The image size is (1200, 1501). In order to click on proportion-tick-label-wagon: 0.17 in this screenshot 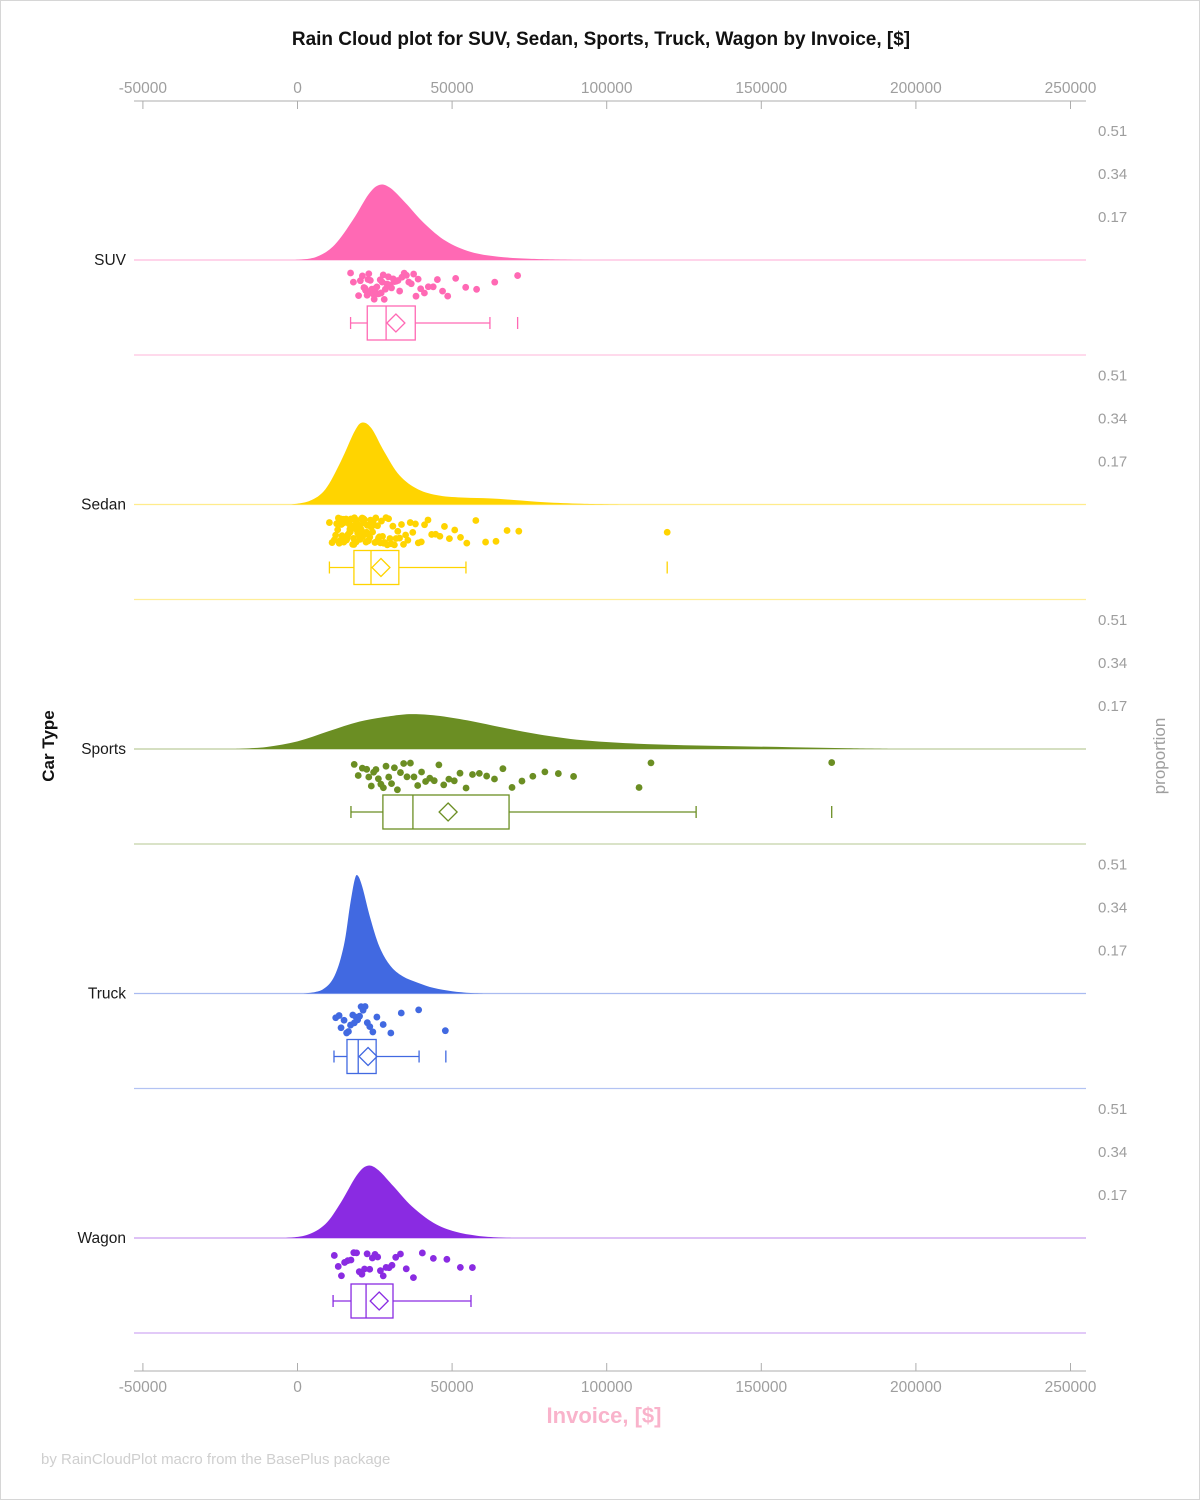, I will do `click(1112, 1195)`.